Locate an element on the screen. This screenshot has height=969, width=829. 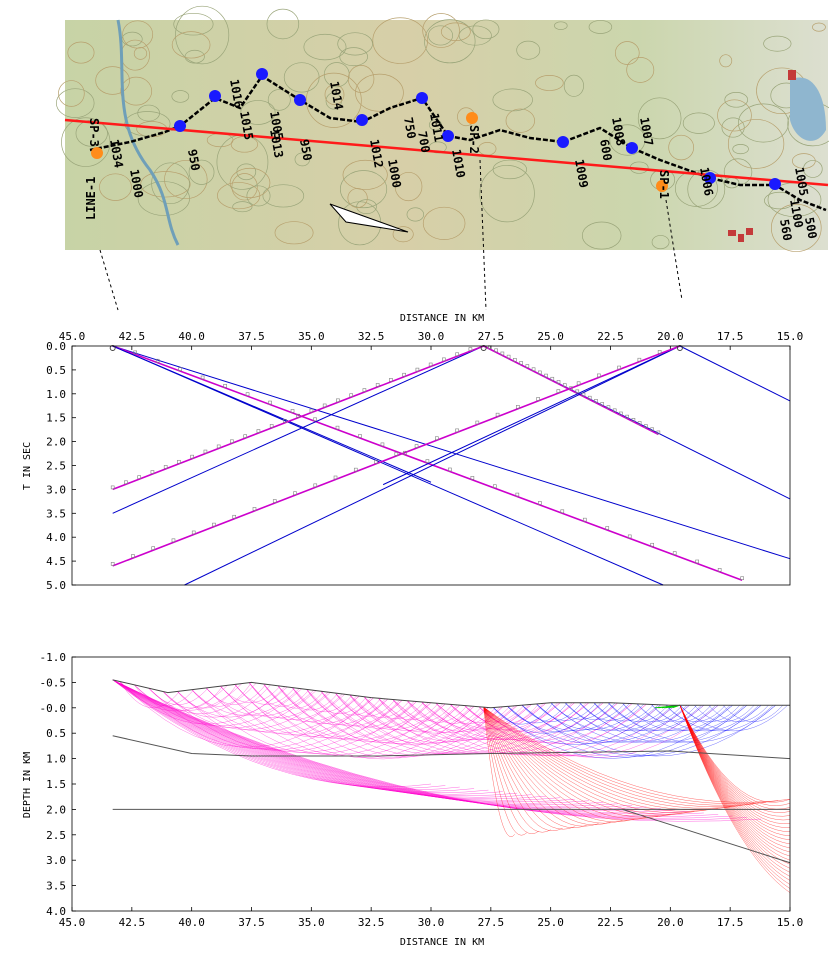
station-label: 700 is located at coordinates (424, 142).